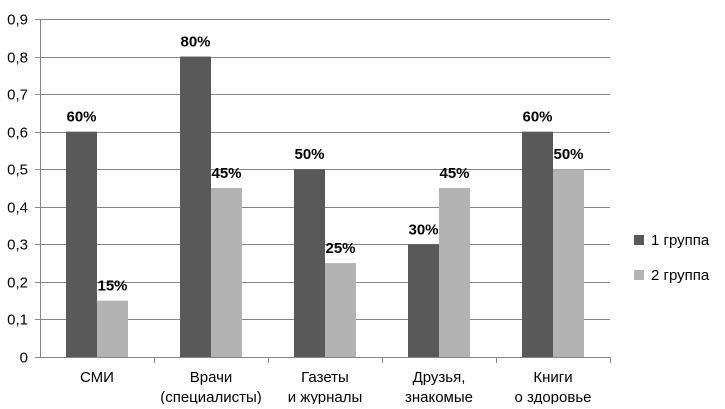 This screenshot has width=725, height=409. Describe the element at coordinates (553, 396) in the screenshot. I see `x-category-label: о здоровье` at that location.